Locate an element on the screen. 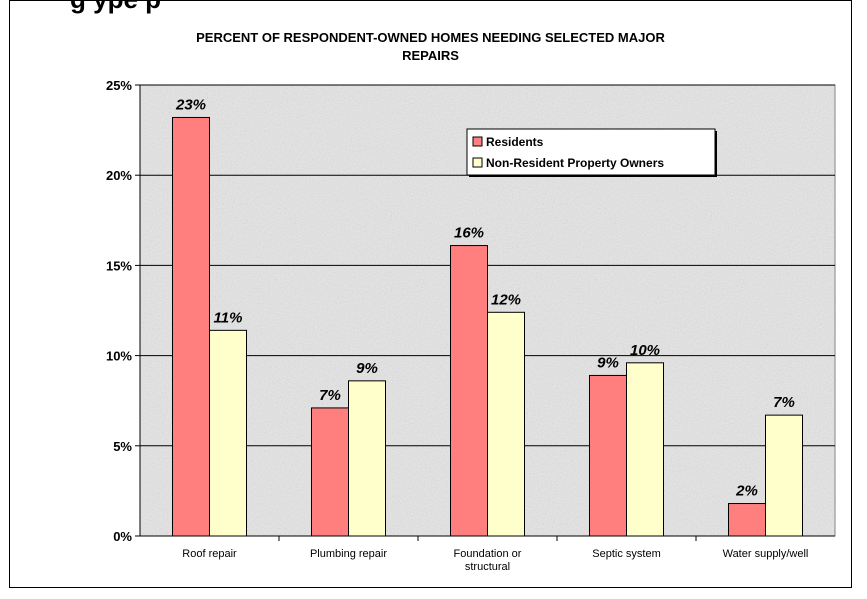 The width and height of the screenshot is (867, 599). y-tick-label: 0% is located at coordinates (122, 536).